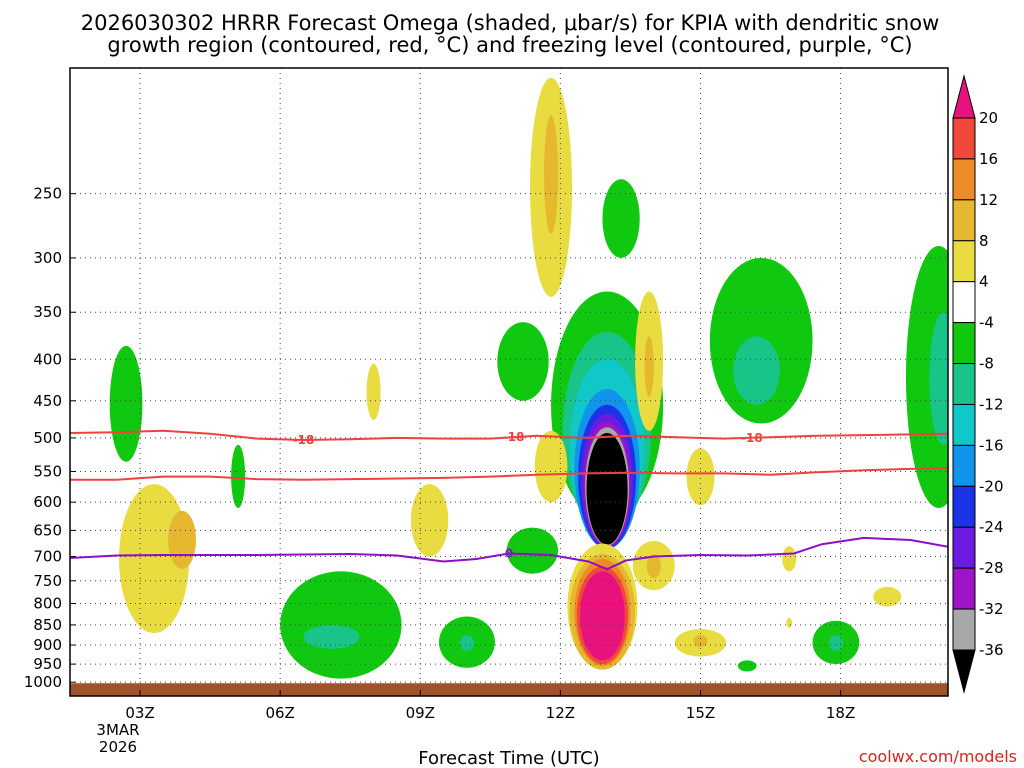  Describe the element at coordinates (991, 527) in the screenshot. I see `colorbar-label-10: -24` at that location.